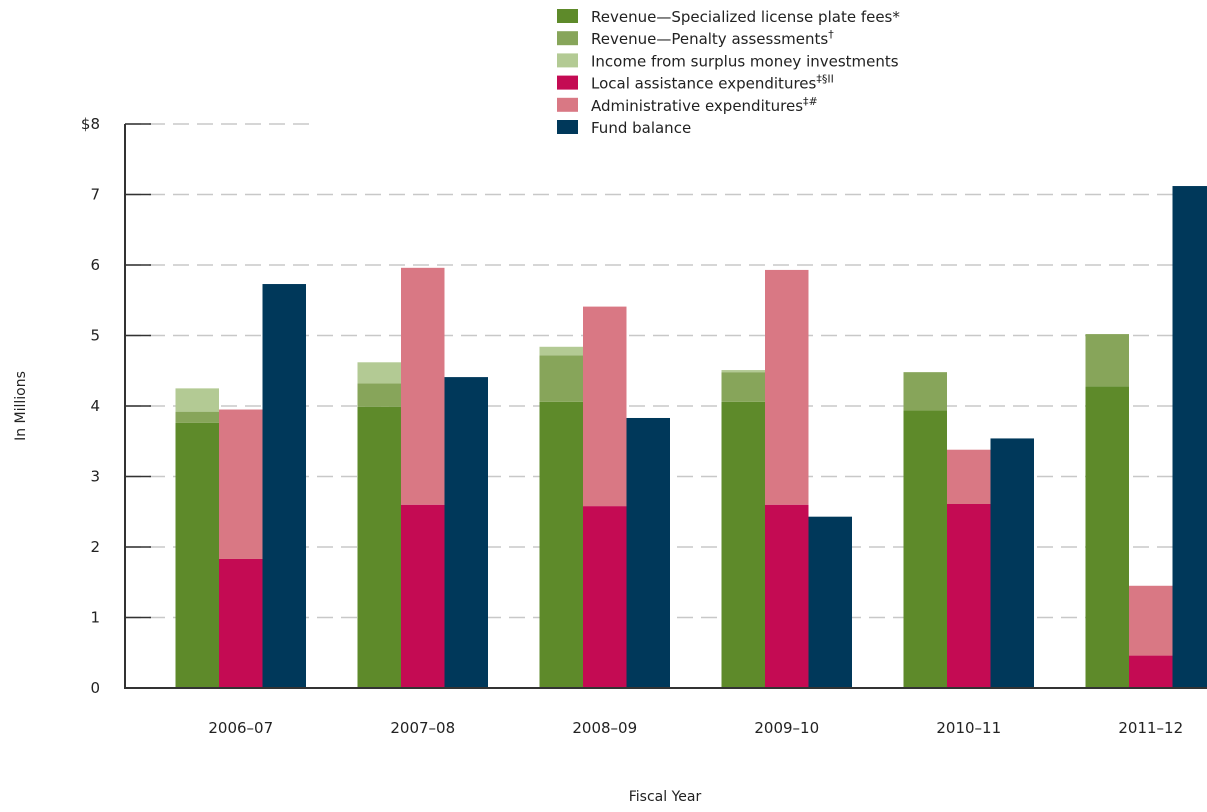 Image resolution: width=1207 pixels, height=812 pixels. I want to click on y-tick-label: $8, so click(90, 124).